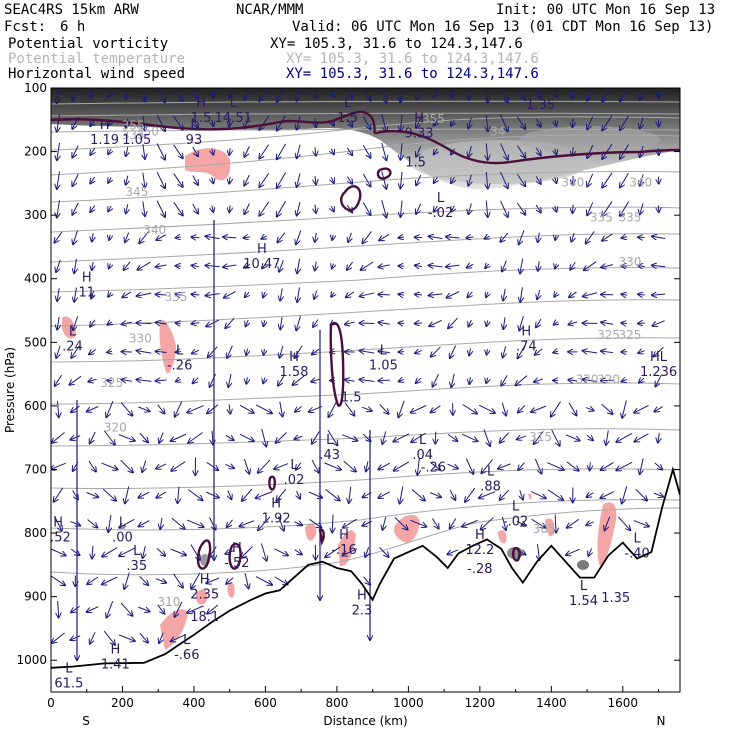 This screenshot has height=740, width=740. Describe the element at coordinates (601, 218) in the screenshot. I see `theta-contour-label: 335` at that location.